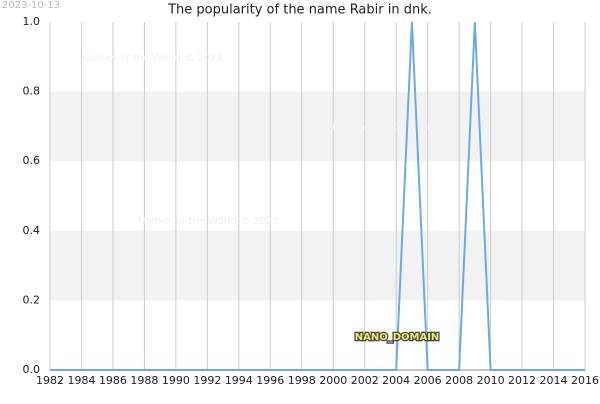  I want to click on date-stamp: 2023-10-13, so click(31, 5).